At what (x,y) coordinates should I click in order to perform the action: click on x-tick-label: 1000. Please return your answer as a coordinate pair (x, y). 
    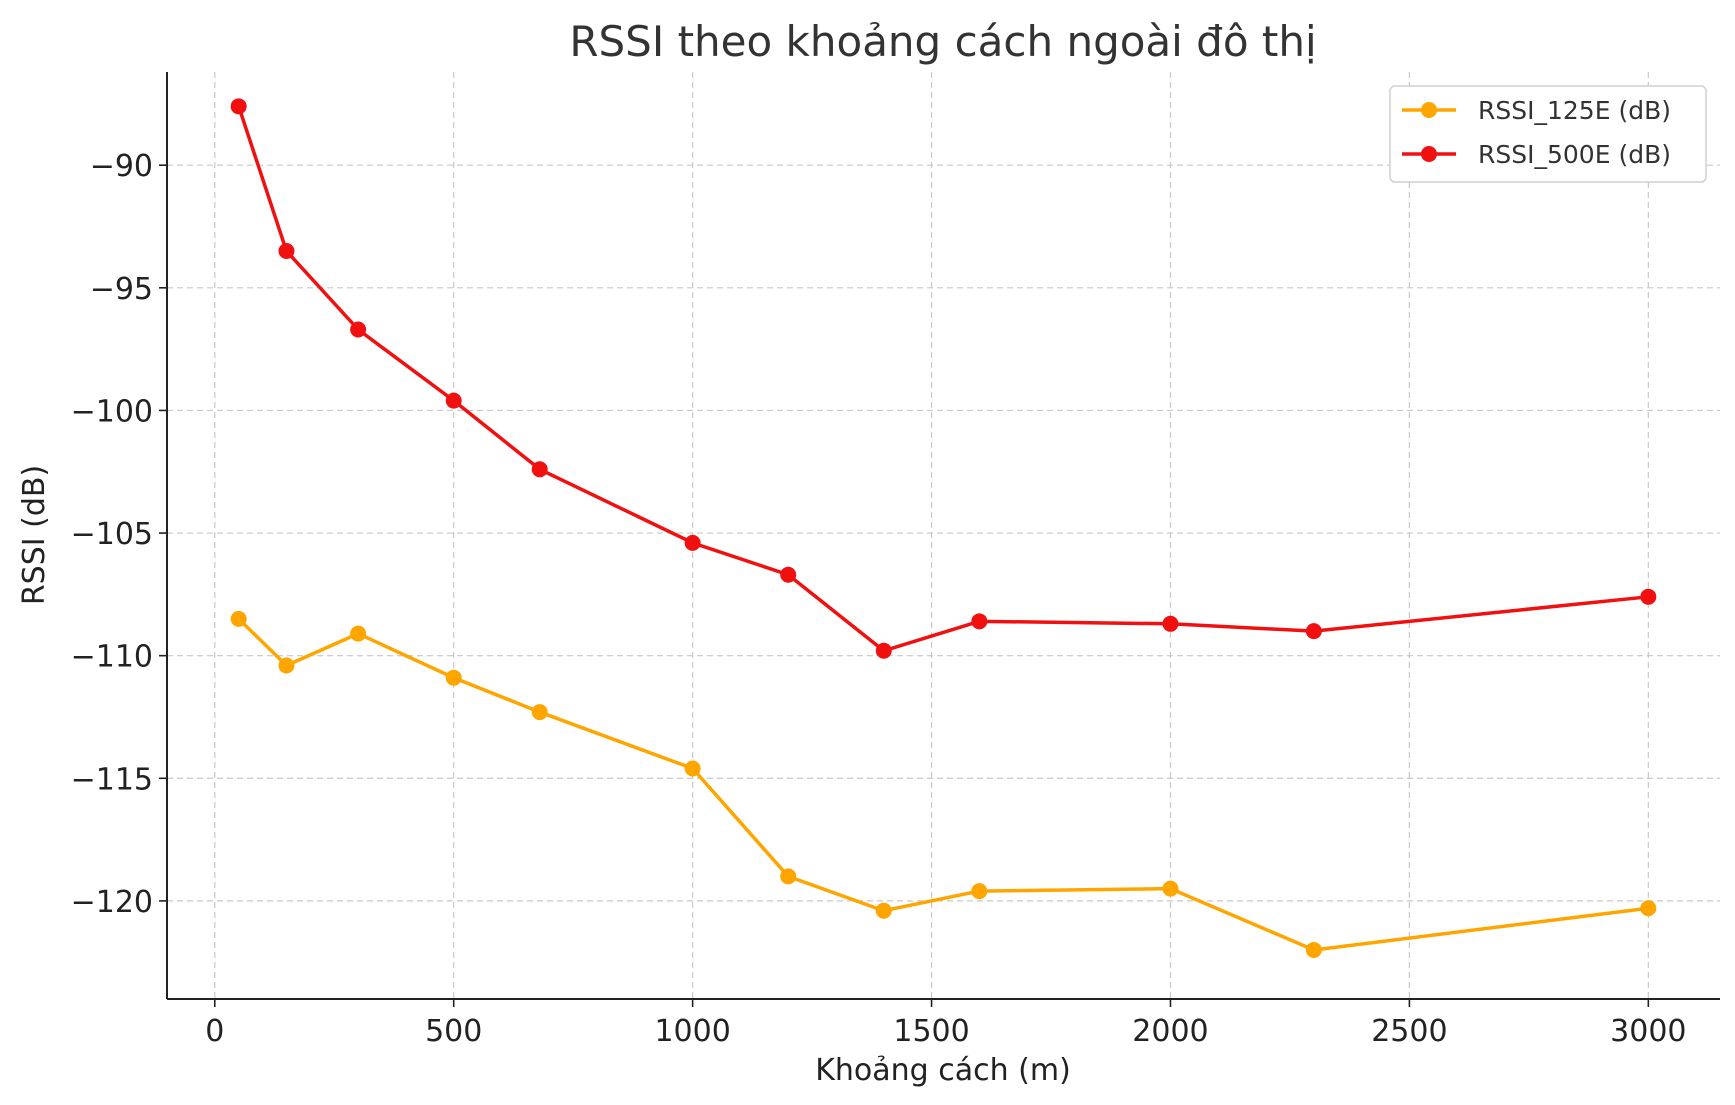
    Looking at the image, I should click on (692, 1031).